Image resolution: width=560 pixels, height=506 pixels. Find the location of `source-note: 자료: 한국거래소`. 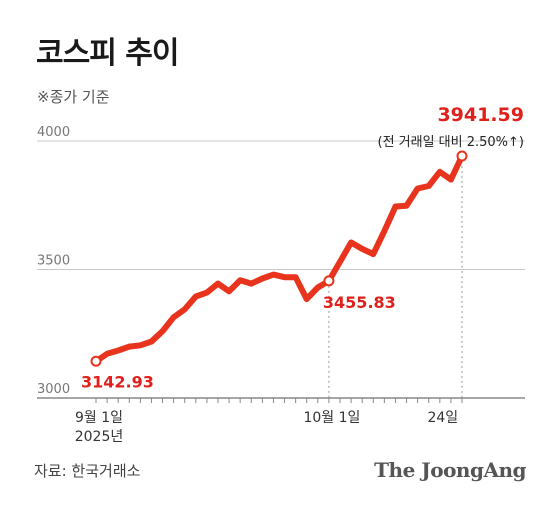

source-note: 자료: 한국거래소 is located at coordinates (87, 471).